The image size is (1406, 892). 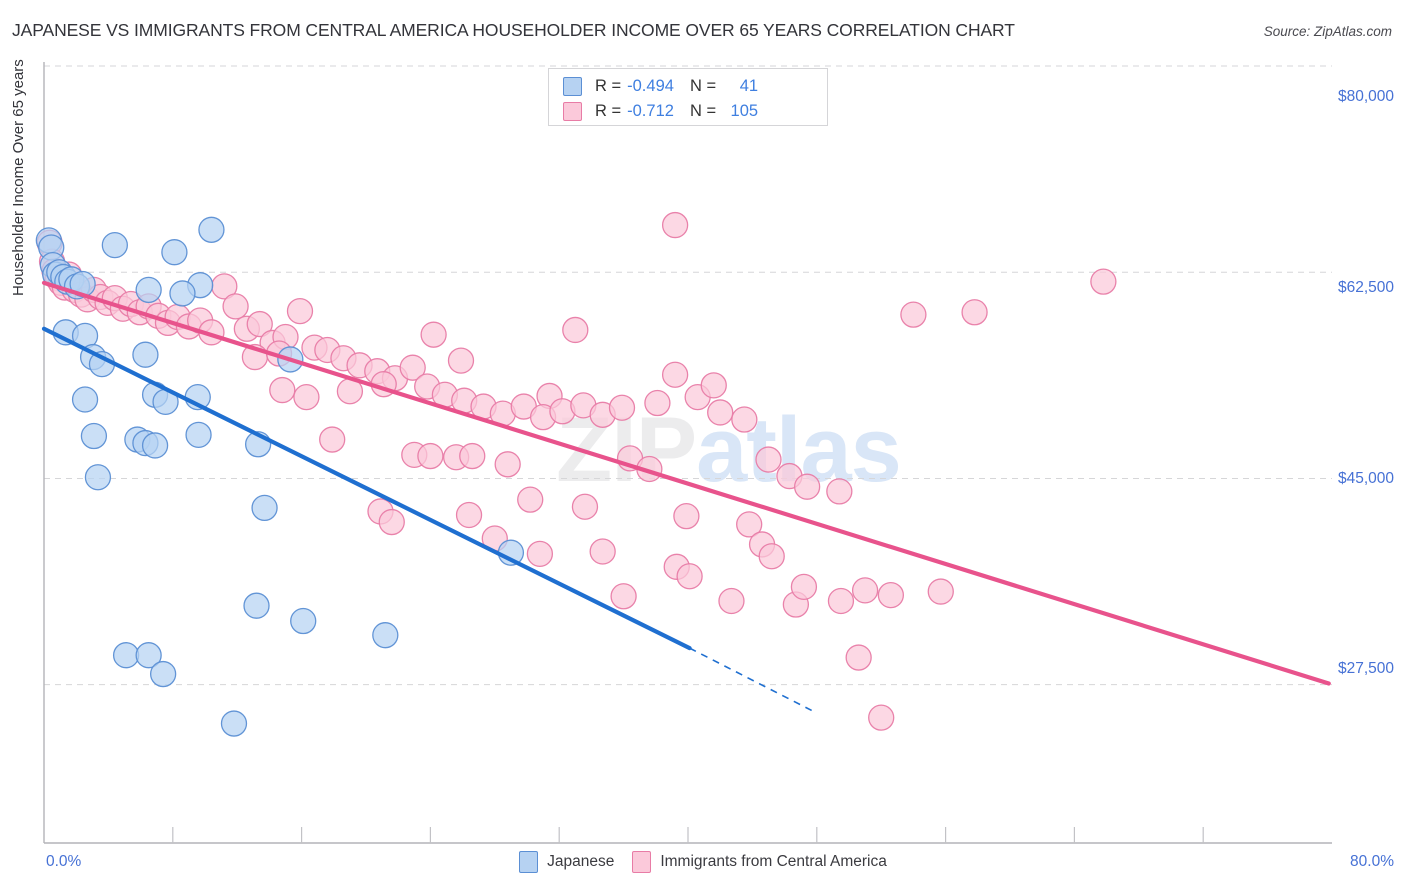 What do you see at coordinates (529, 862) in the screenshot?
I see `legend-swatch-icon-japanese` at bounding box center [529, 862].